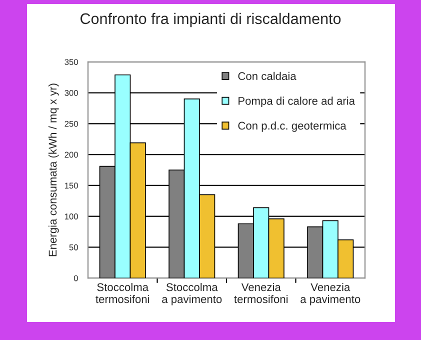 Image resolution: width=421 pixels, height=340 pixels. What do you see at coordinates (261, 293) in the screenshot?
I see `x-tick-label: Venezia termosifoni` at bounding box center [261, 293].